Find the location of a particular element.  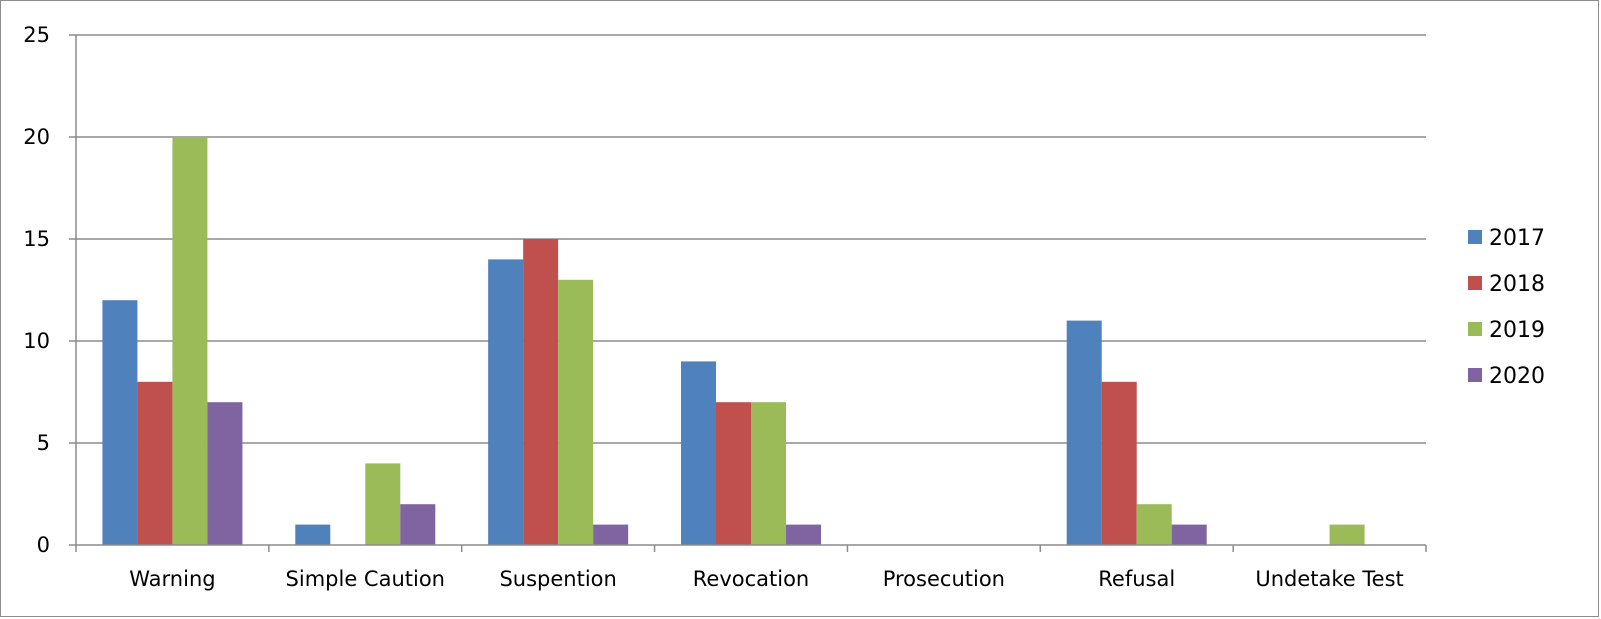

y-tick-label: 10 is located at coordinates (36, 341).